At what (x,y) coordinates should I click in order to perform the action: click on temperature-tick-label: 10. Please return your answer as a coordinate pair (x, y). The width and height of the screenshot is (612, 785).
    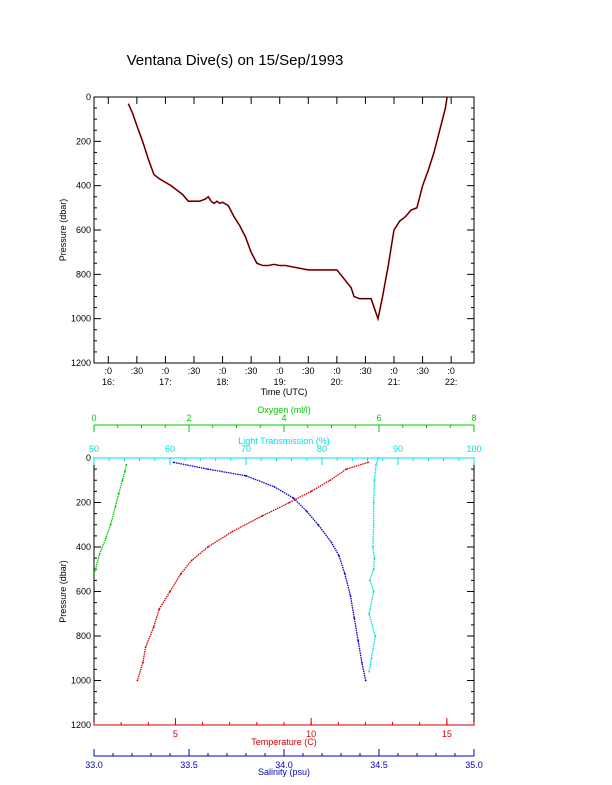
    Looking at the image, I should click on (311, 734).